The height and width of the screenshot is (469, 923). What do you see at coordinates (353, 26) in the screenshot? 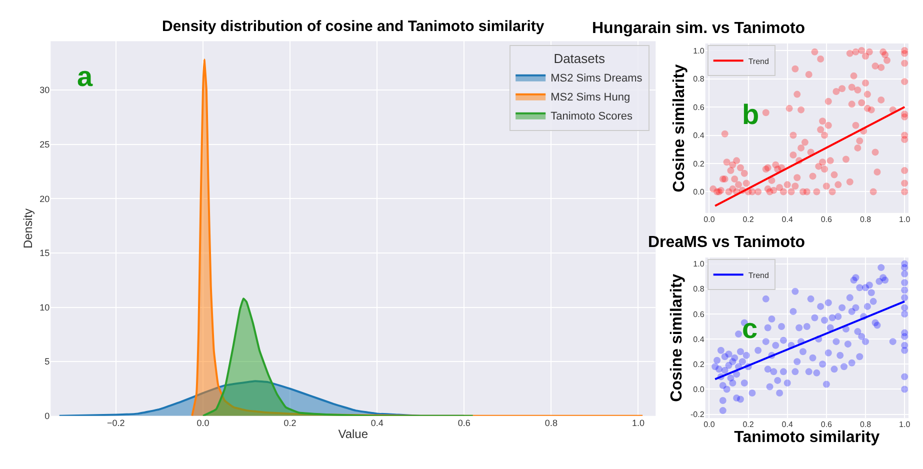
I see `chart-title: Density distribution of cosine and Tanimoto similarity` at bounding box center [353, 26].